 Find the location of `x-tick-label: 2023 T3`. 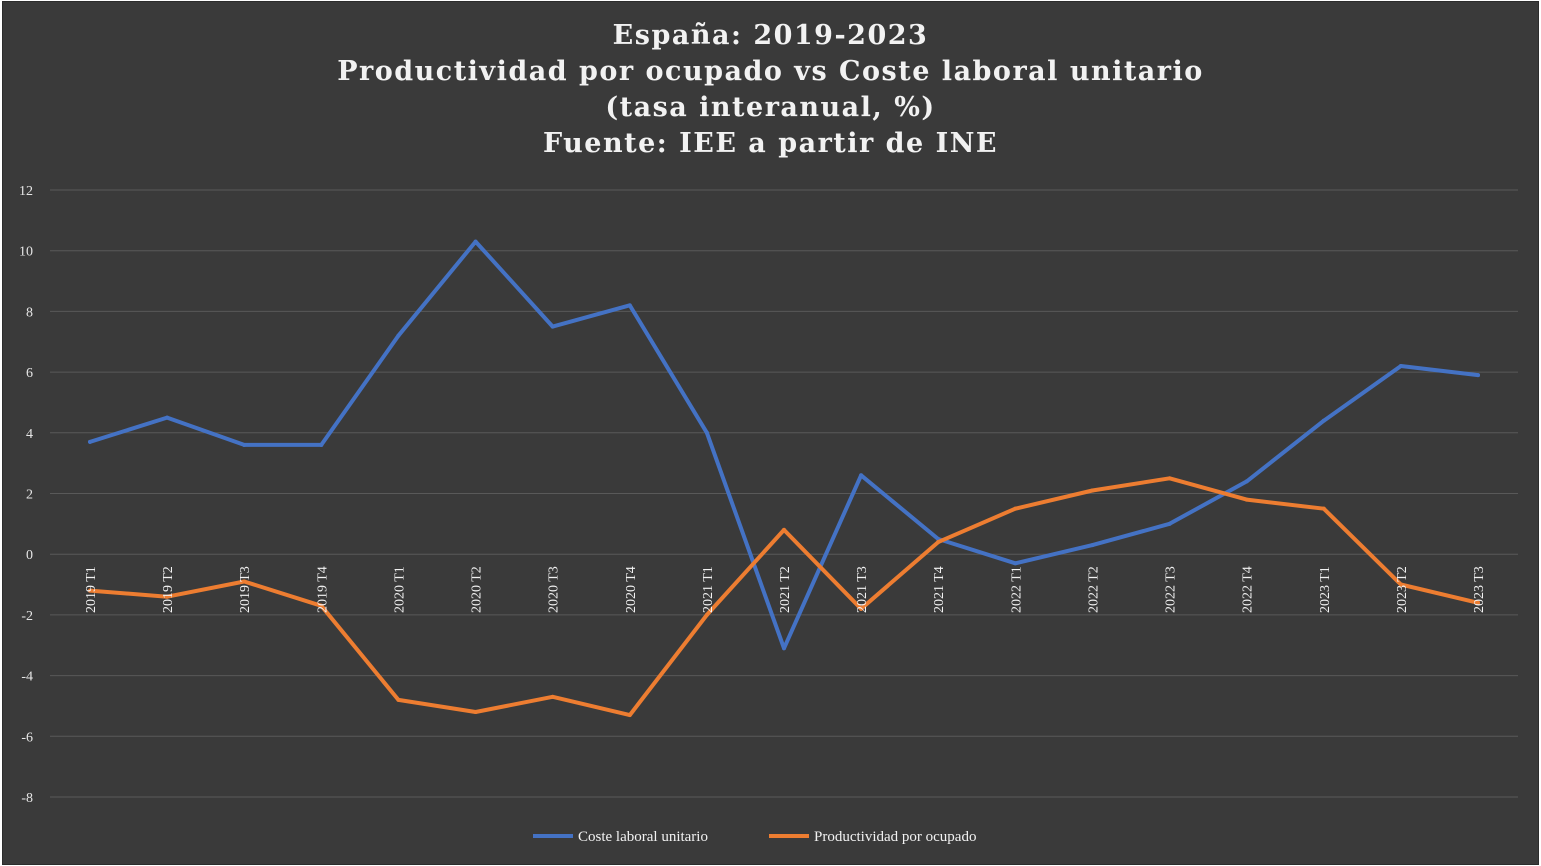

x-tick-label: 2023 T3 is located at coordinates (1479, 589).